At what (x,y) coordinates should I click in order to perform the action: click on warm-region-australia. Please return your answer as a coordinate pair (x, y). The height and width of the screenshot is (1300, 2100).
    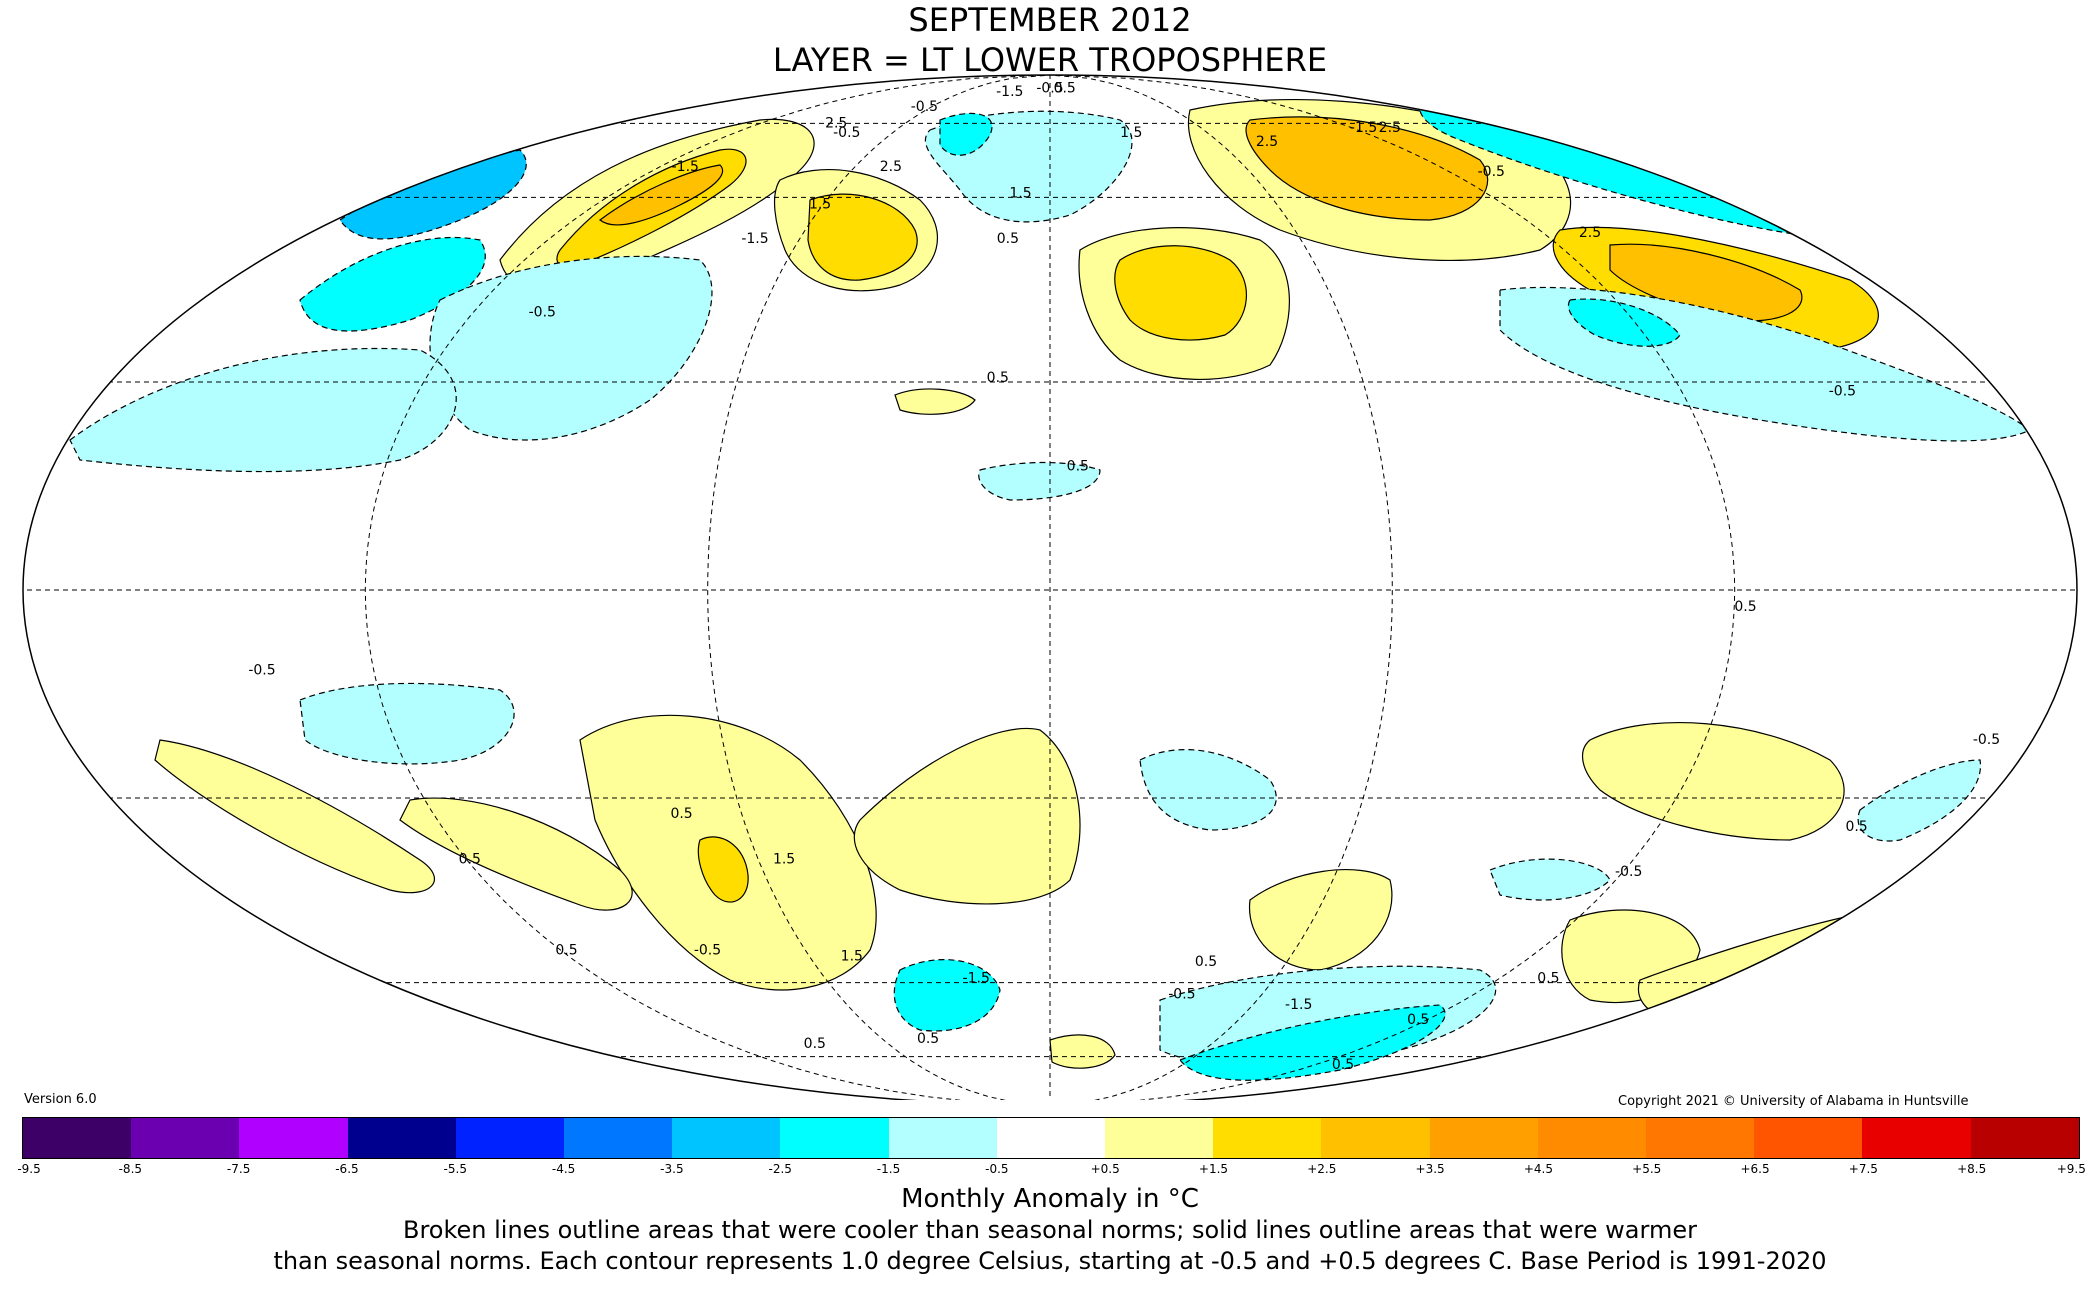
    Looking at the image, I should click on (1713, 781).